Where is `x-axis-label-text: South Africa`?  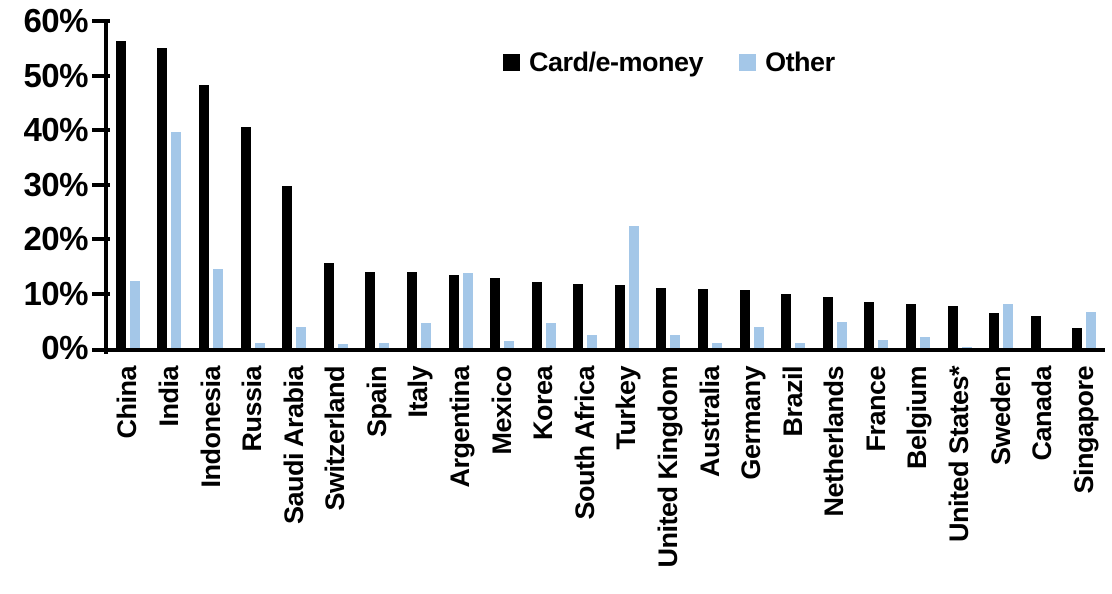 x-axis-label-text: South Africa is located at coordinates (584, 443).